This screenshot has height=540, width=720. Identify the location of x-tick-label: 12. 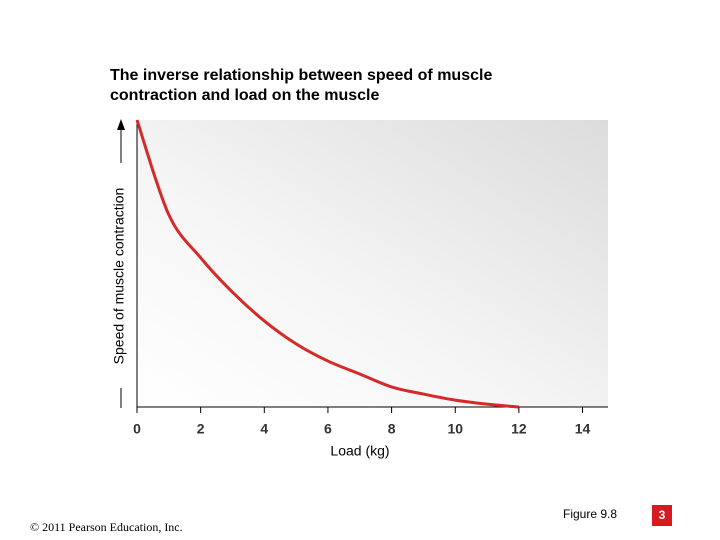
(519, 429).